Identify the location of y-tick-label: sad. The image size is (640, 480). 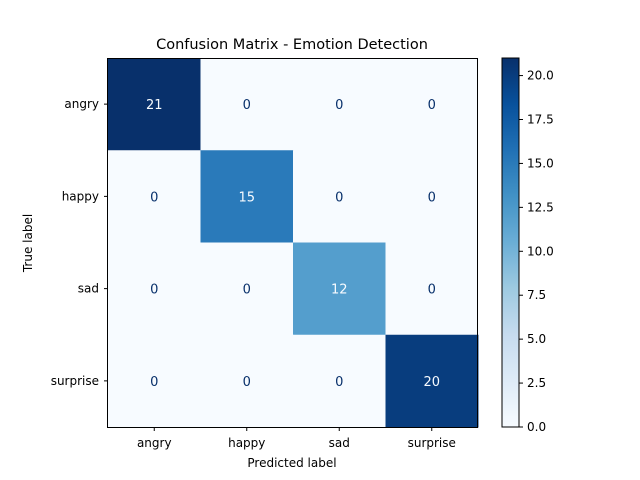
(88, 289).